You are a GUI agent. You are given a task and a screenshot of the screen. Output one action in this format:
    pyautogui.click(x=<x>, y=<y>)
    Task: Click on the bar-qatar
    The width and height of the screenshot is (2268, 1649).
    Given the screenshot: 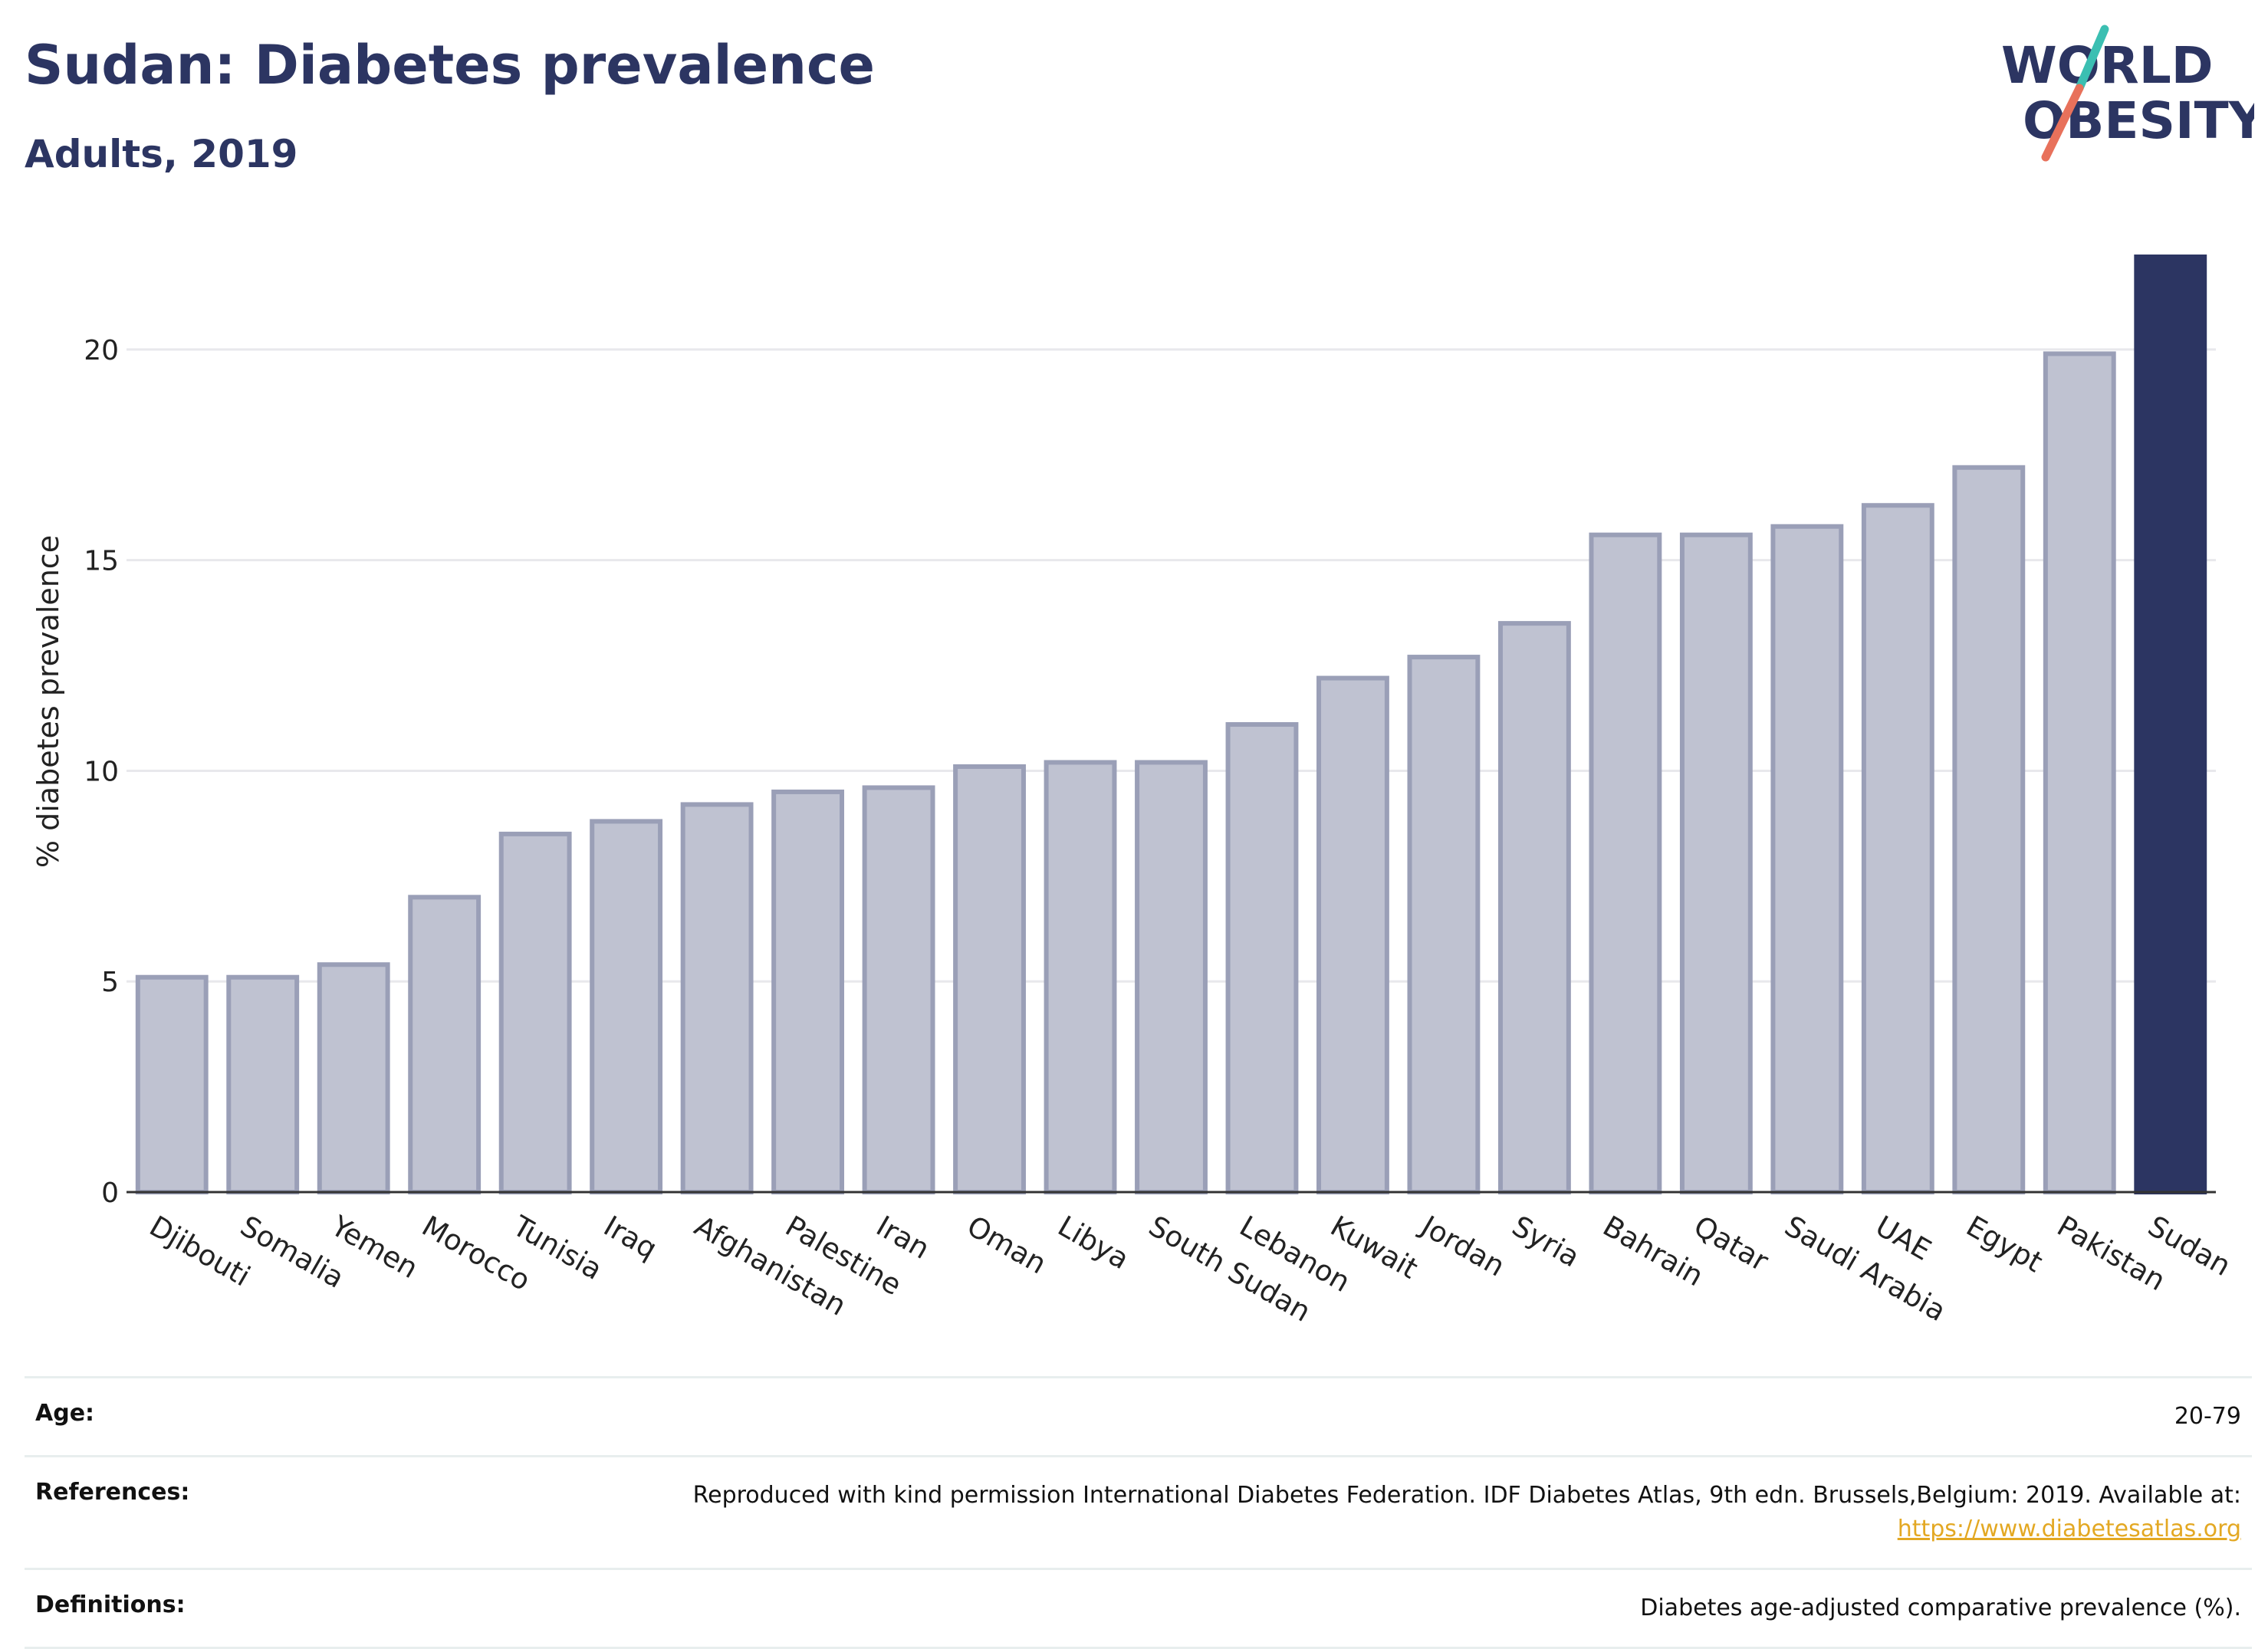 What is the action you would take?
    pyautogui.click(x=1716, y=863)
    